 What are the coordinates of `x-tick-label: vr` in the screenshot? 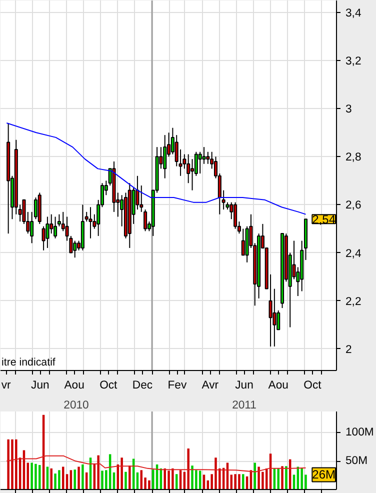 It's located at (6, 386).